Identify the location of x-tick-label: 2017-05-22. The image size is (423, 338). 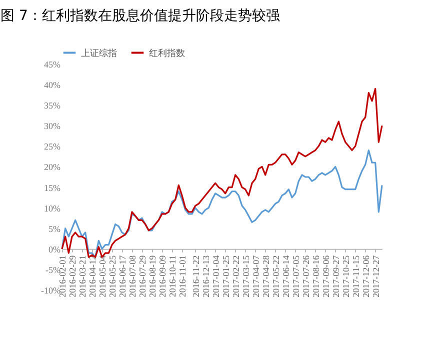
(275, 276).